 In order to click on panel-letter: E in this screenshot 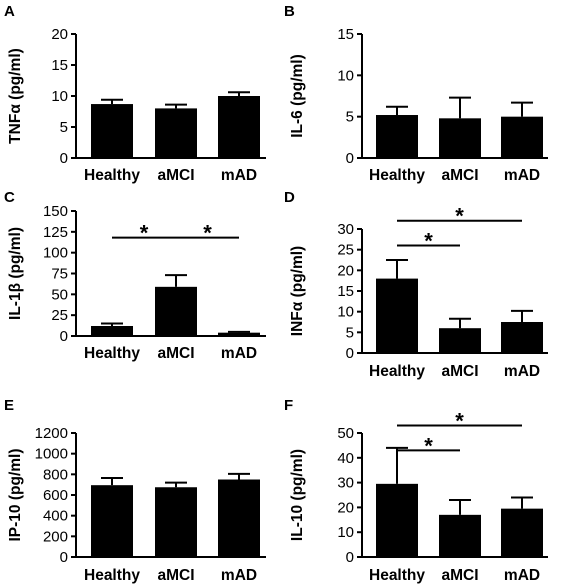, I will do `click(9, 405)`.